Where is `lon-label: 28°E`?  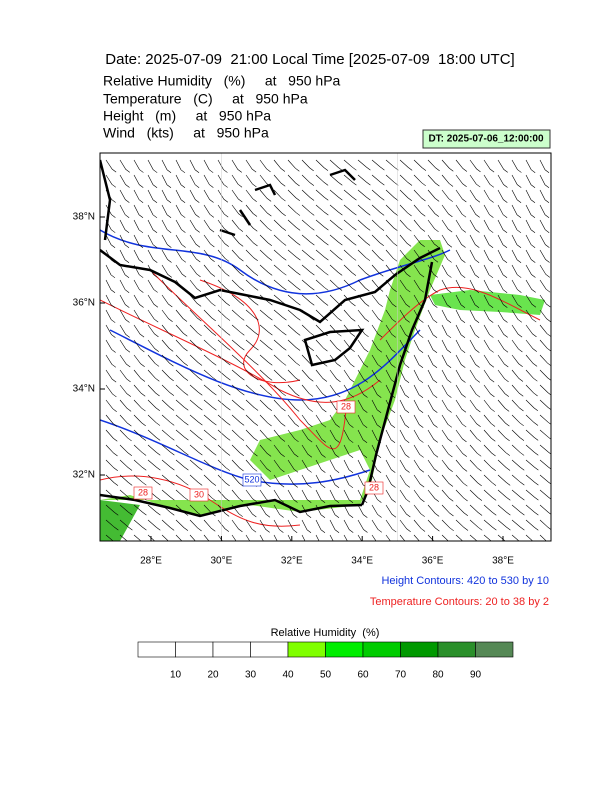 lon-label: 28°E is located at coordinates (151, 561).